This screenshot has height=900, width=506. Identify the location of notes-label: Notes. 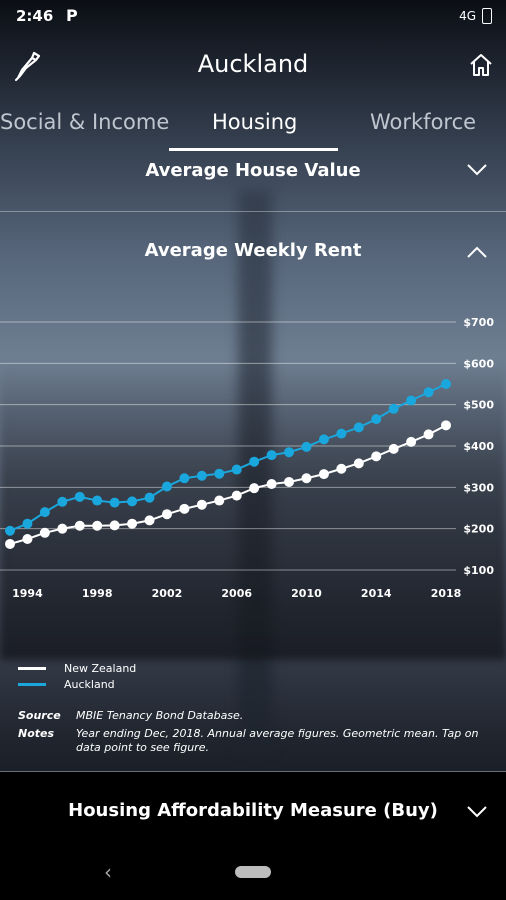
(36, 733).